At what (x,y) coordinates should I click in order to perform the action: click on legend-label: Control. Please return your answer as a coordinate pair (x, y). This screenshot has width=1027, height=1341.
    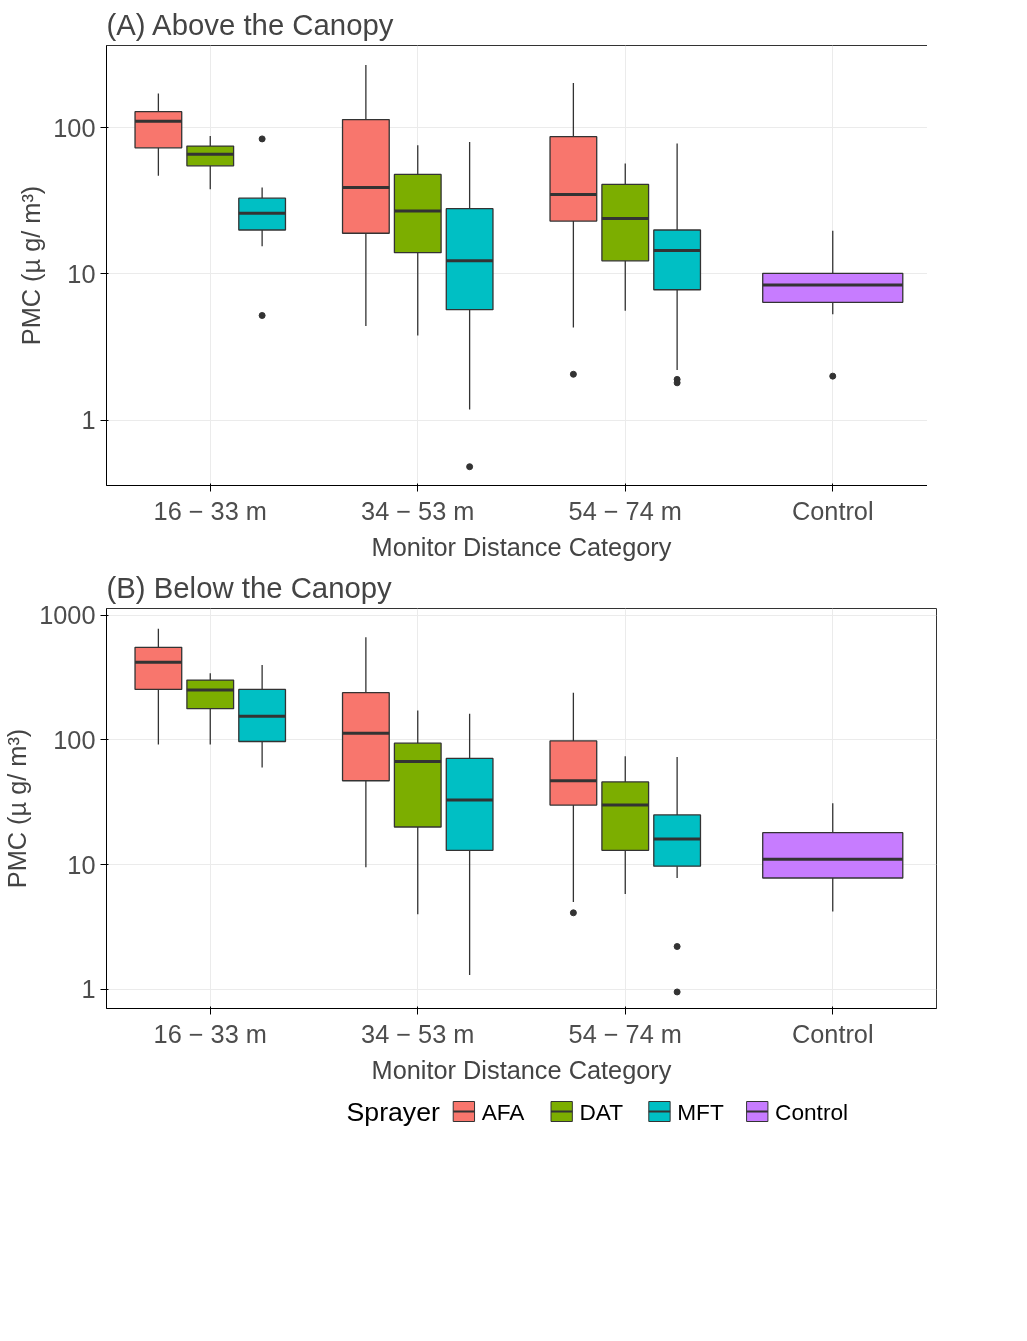
    Looking at the image, I should click on (812, 1111).